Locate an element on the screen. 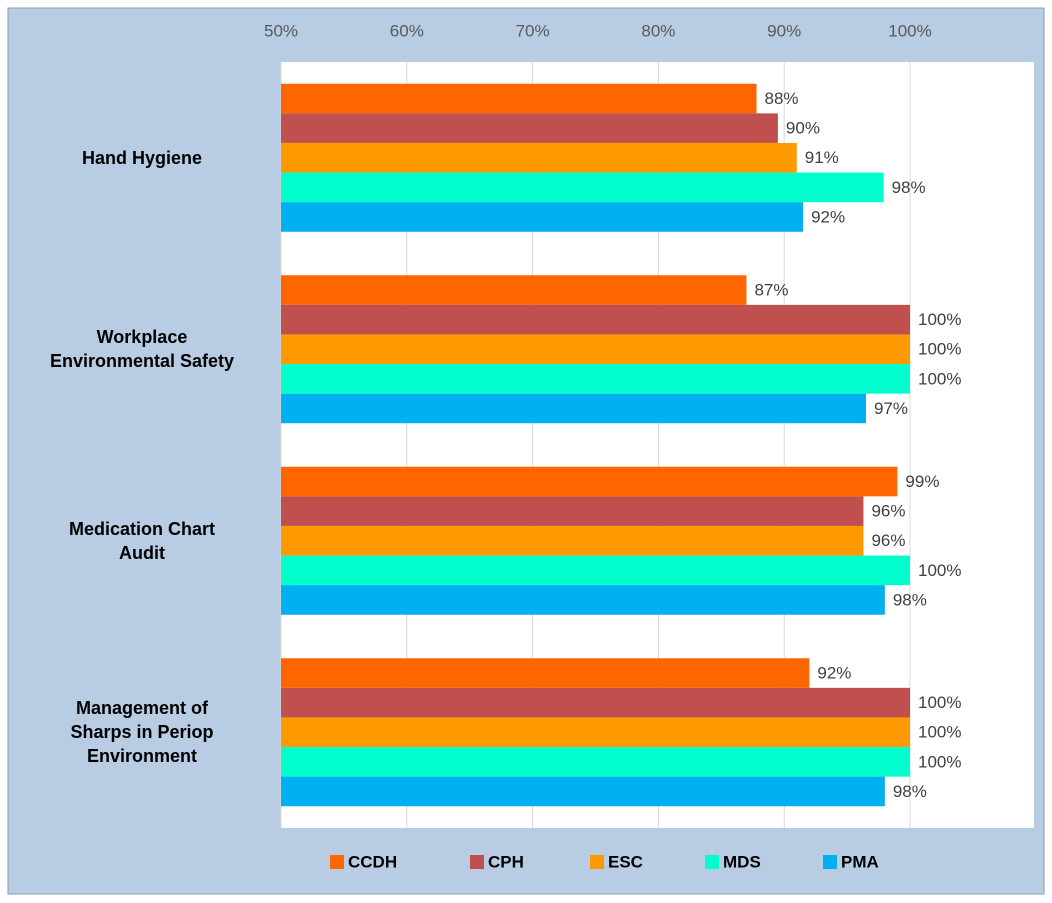 The image size is (1052, 903). category-label: Medication Chart Audit is located at coordinates (141, 540).